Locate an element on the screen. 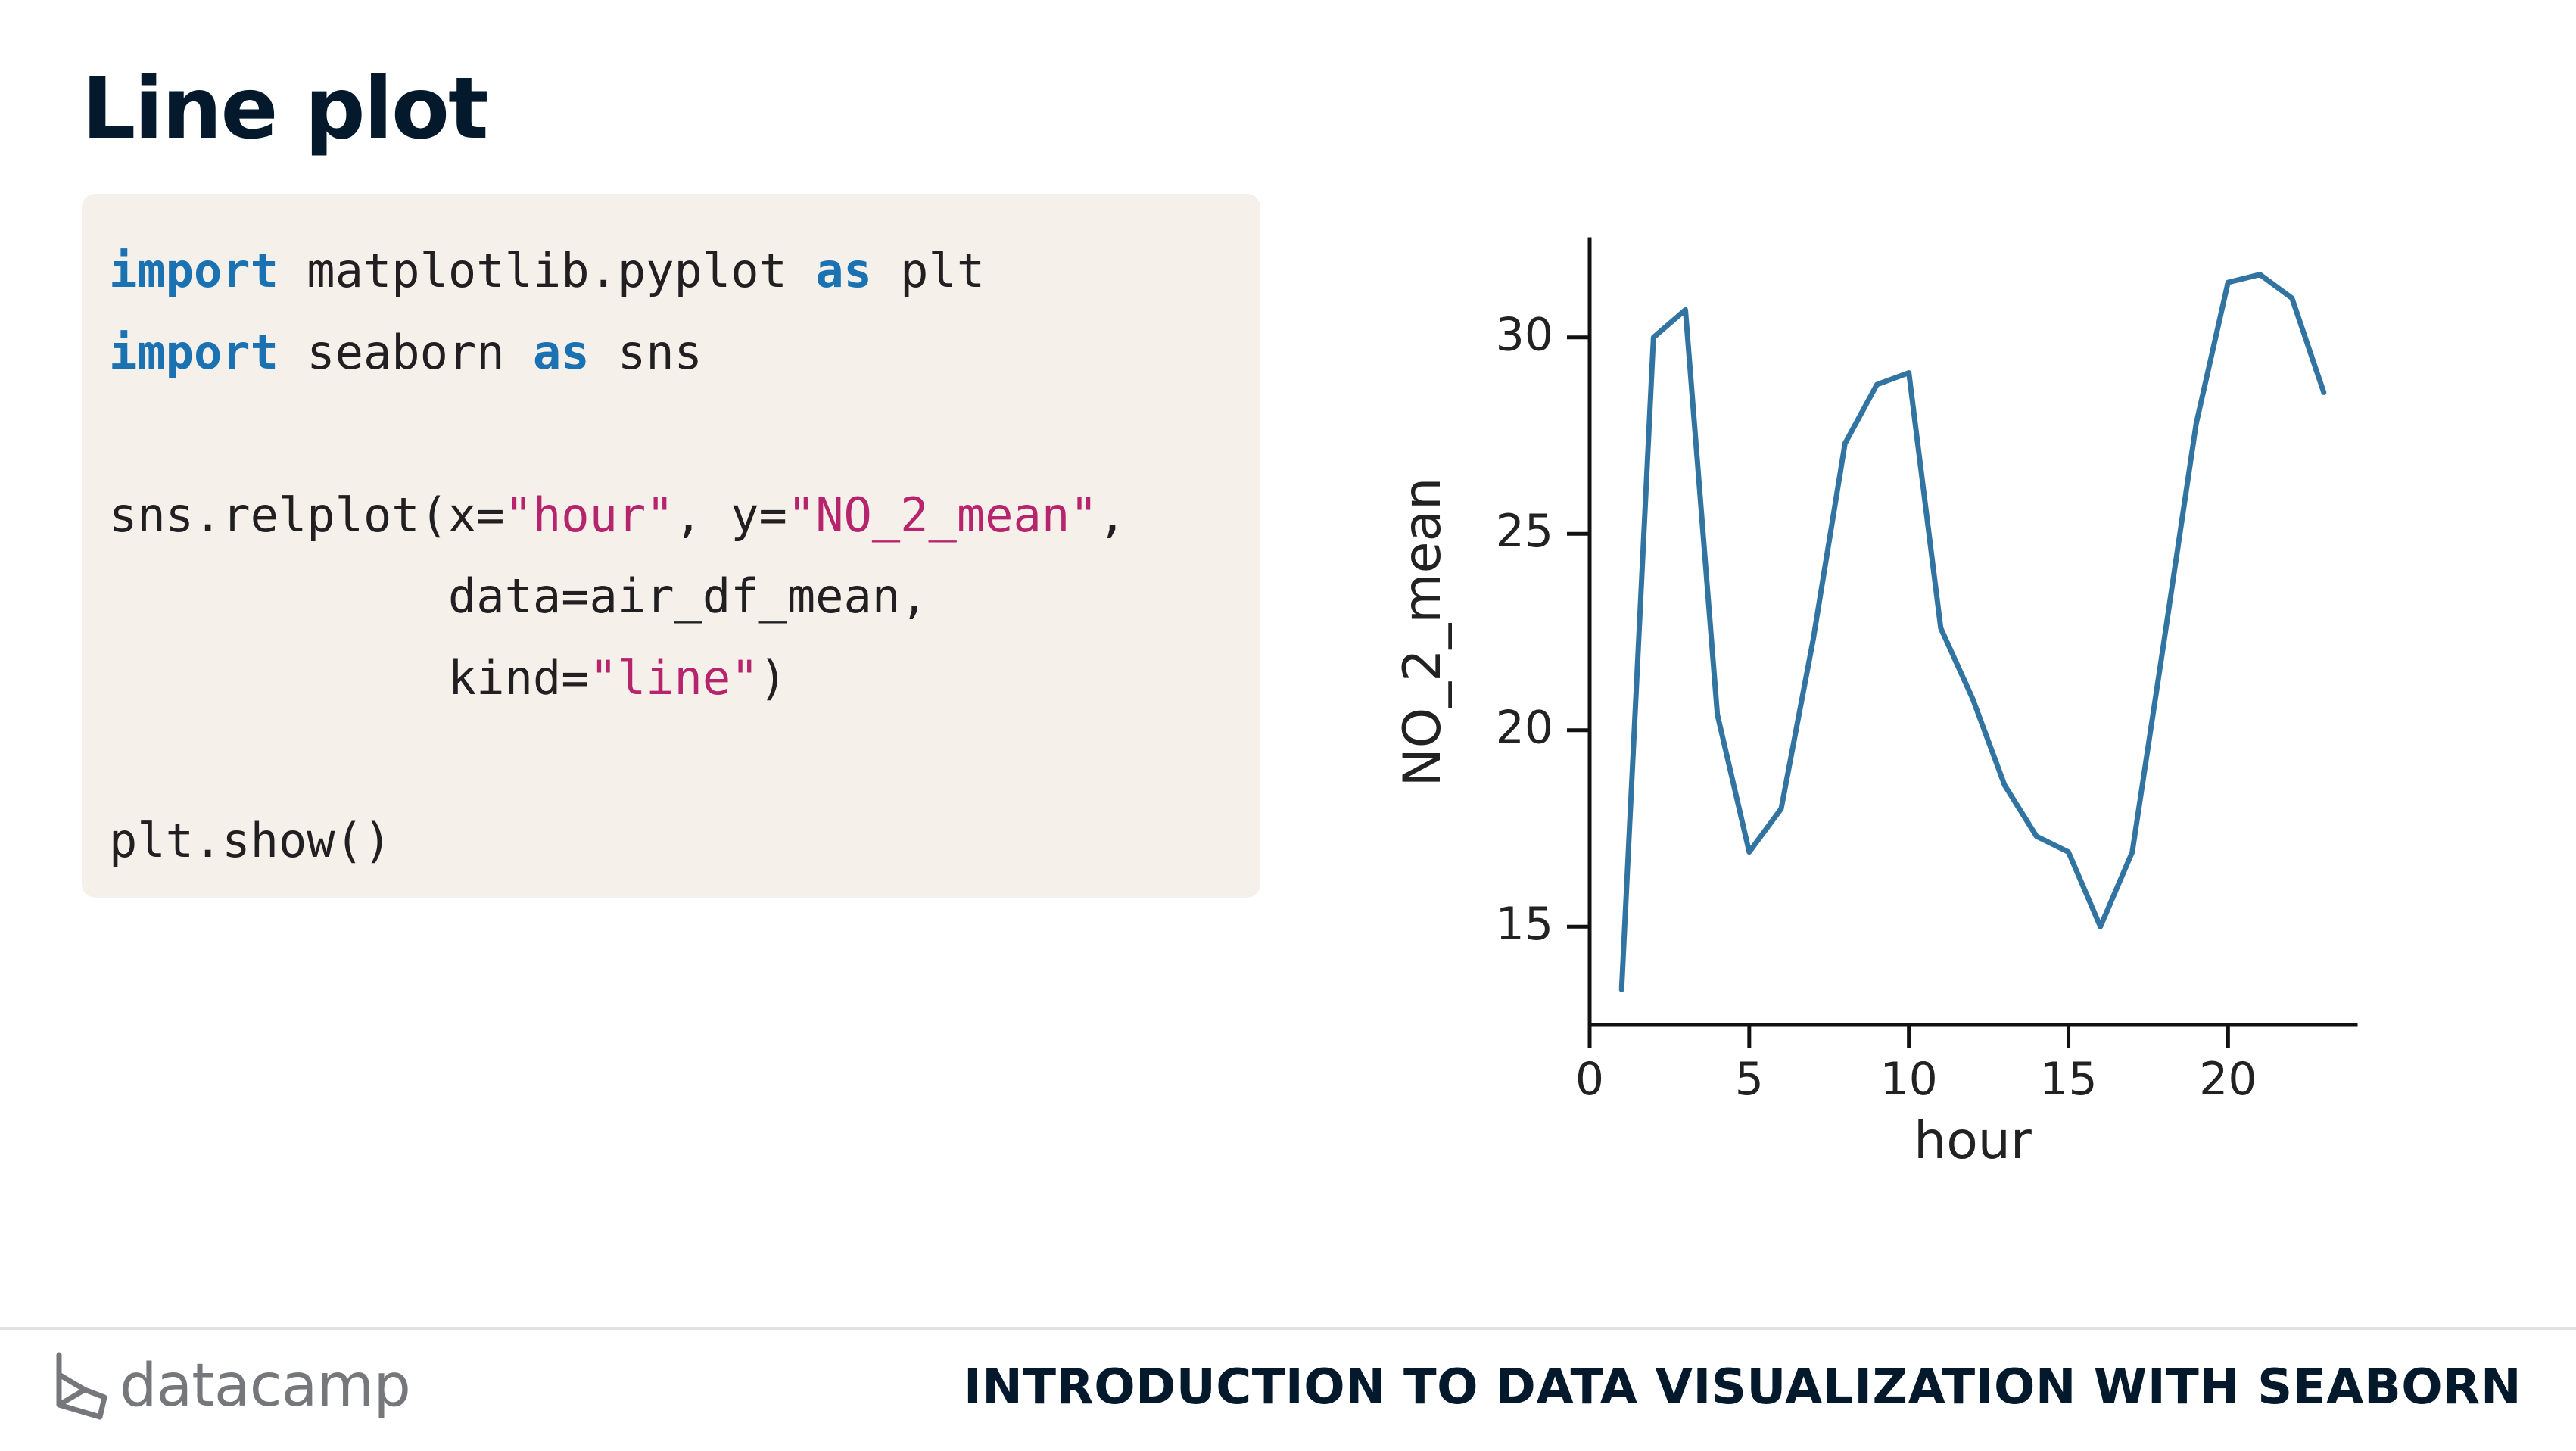 This screenshot has width=2576, height=1451. y-tick-label: 30 is located at coordinates (1524, 334).